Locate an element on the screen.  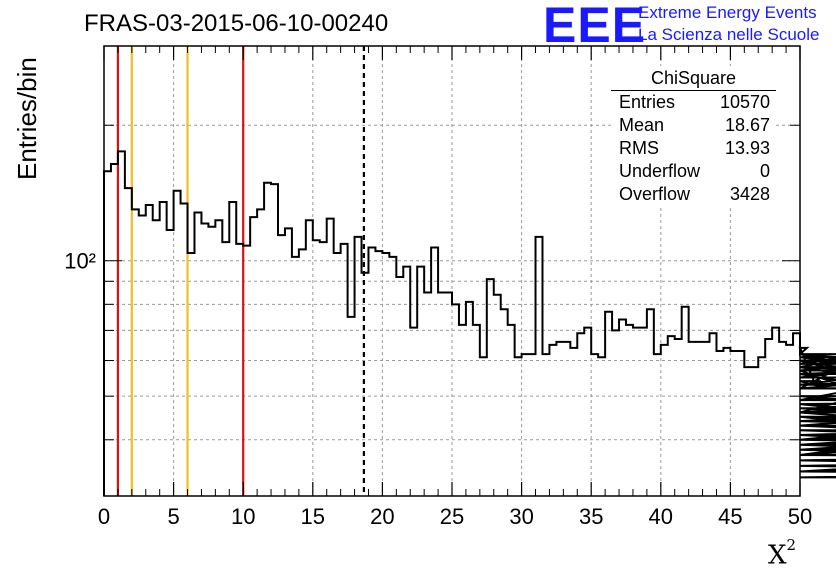
x-tick-labels: 0 5 10 15 20 25 30 35 40 45 50 is located at coordinates (455, 516).